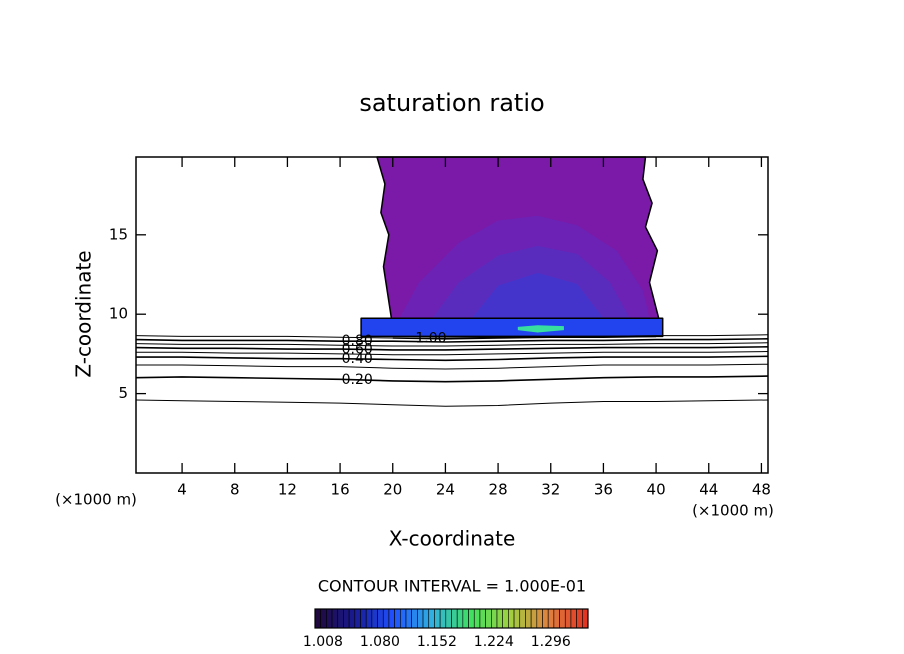 The image size is (904, 654). Describe the element at coordinates (357, 349) in the screenshot. I see `contour-label: 0.60` at that location.